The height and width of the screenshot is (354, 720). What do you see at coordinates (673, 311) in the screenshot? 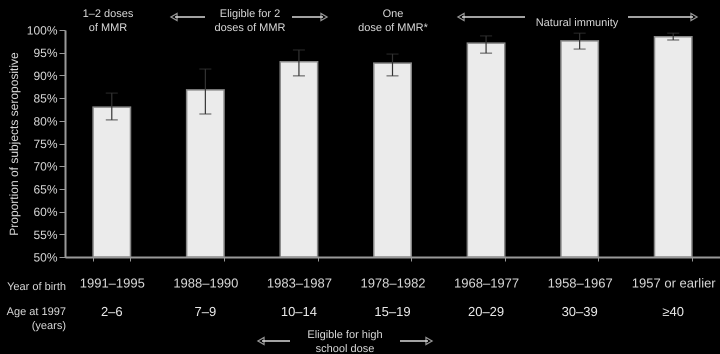
I see `text: ≥40` at bounding box center [673, 311].